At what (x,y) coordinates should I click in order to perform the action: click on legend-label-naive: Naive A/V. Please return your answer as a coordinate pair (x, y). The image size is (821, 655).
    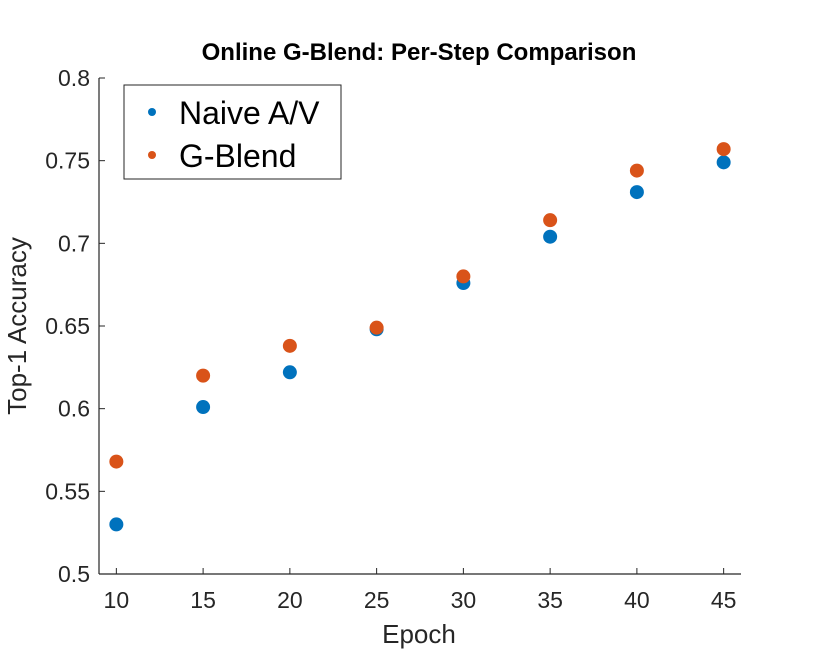
    Looking at the image, I should click on (249, 113).